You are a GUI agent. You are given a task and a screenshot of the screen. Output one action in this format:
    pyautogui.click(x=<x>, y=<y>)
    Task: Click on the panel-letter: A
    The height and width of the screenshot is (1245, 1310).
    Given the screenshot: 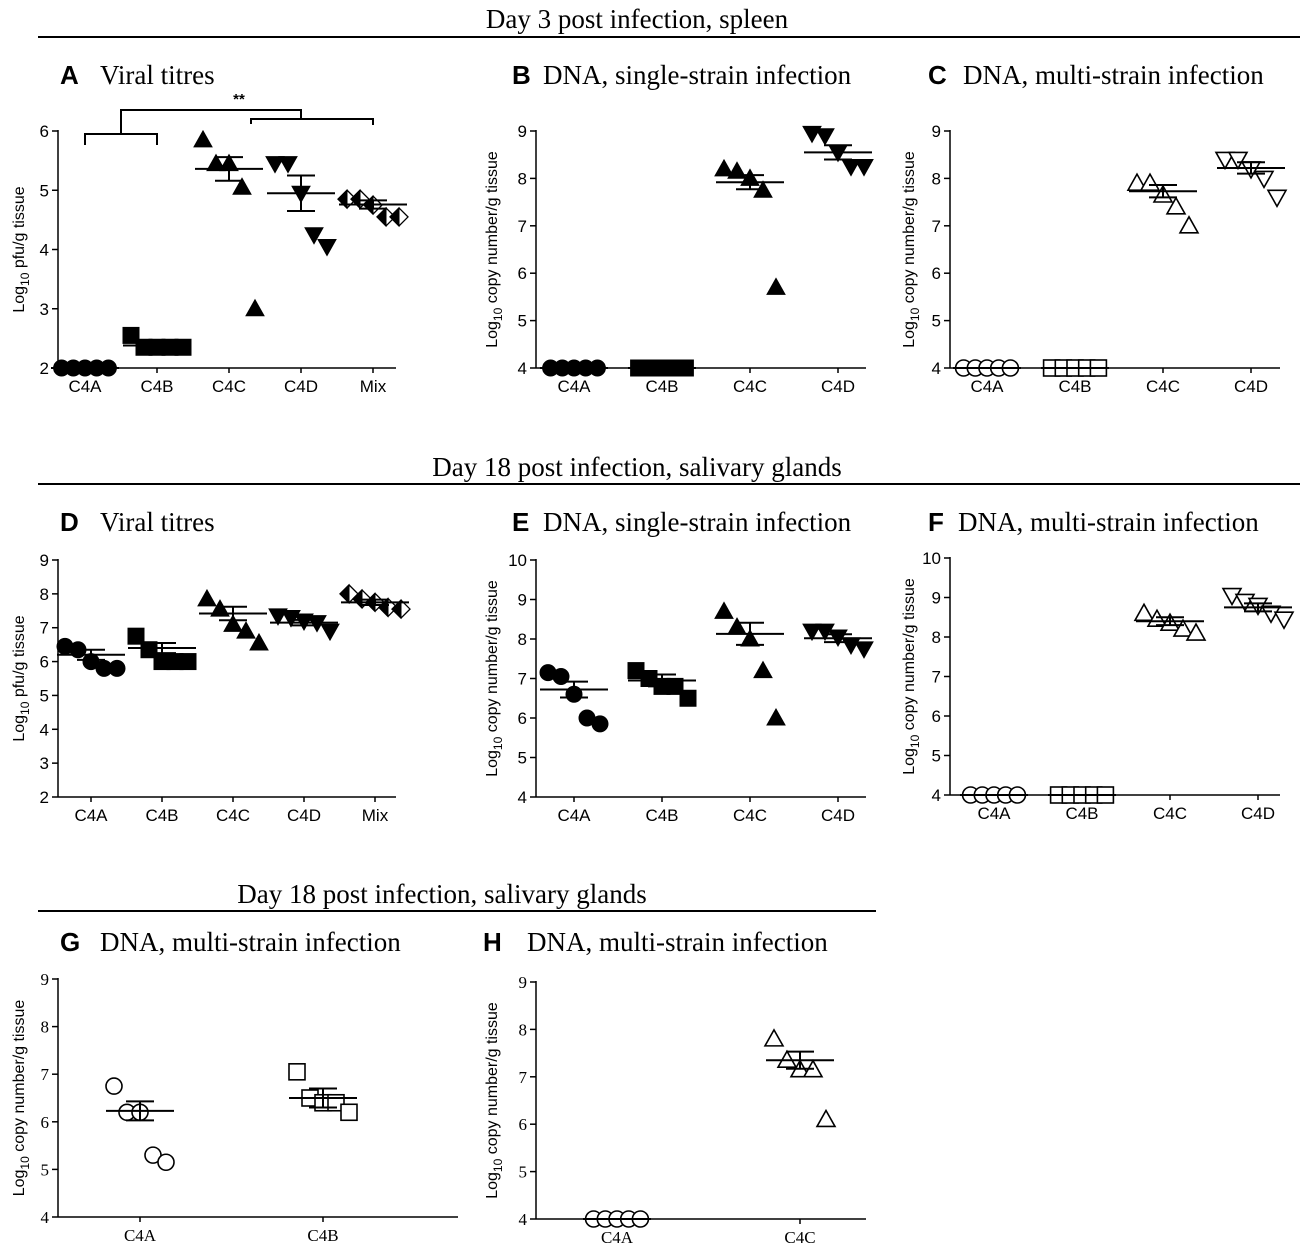 What is the action you would take?
    pyautogui.click(x=69, y=75)
    